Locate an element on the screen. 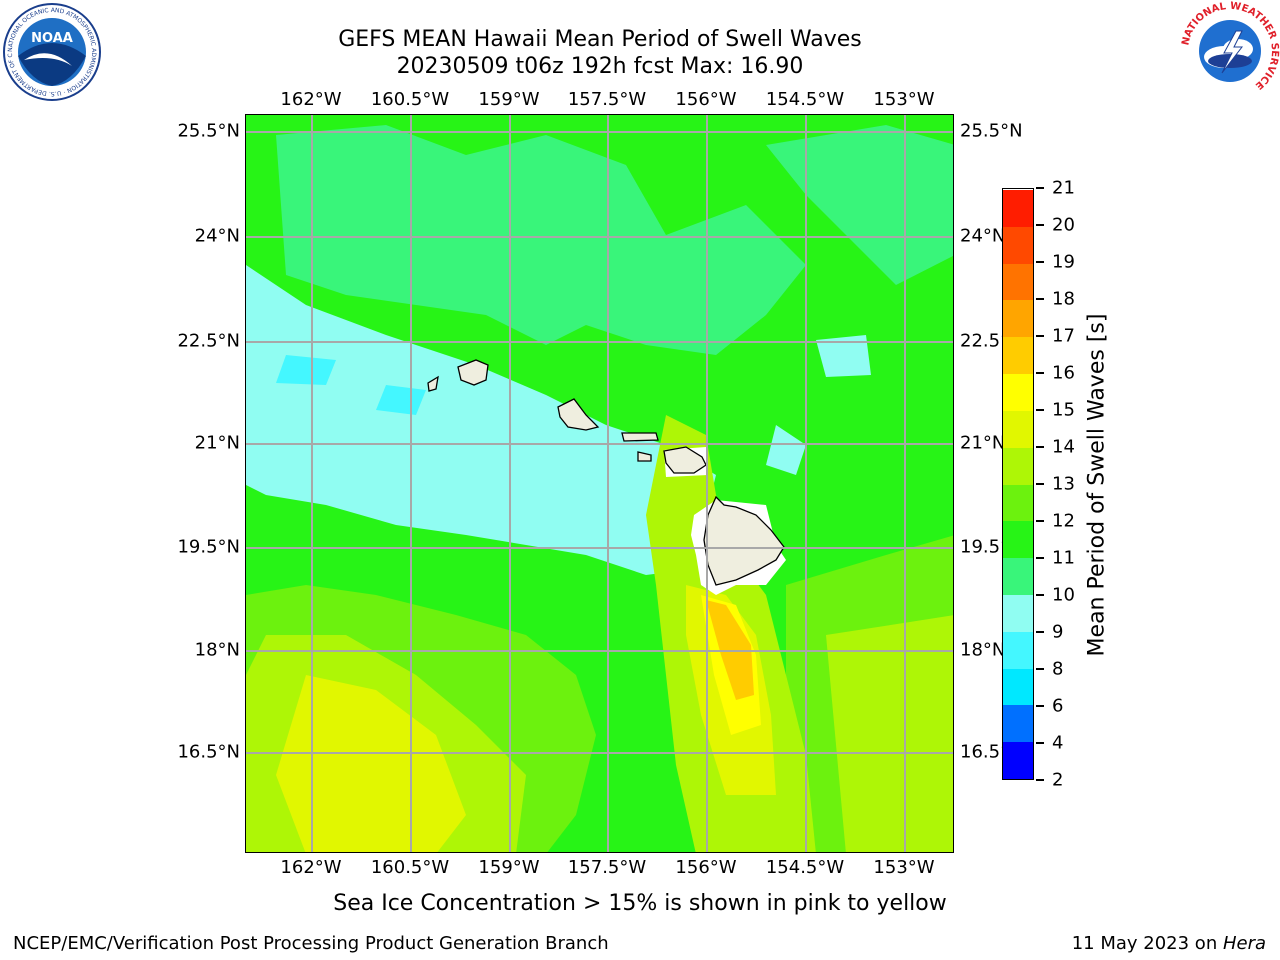 The width and height of the screenshot is (1280, 960). lon-label-top: 160.5°W is located at coordinates (410, 99).